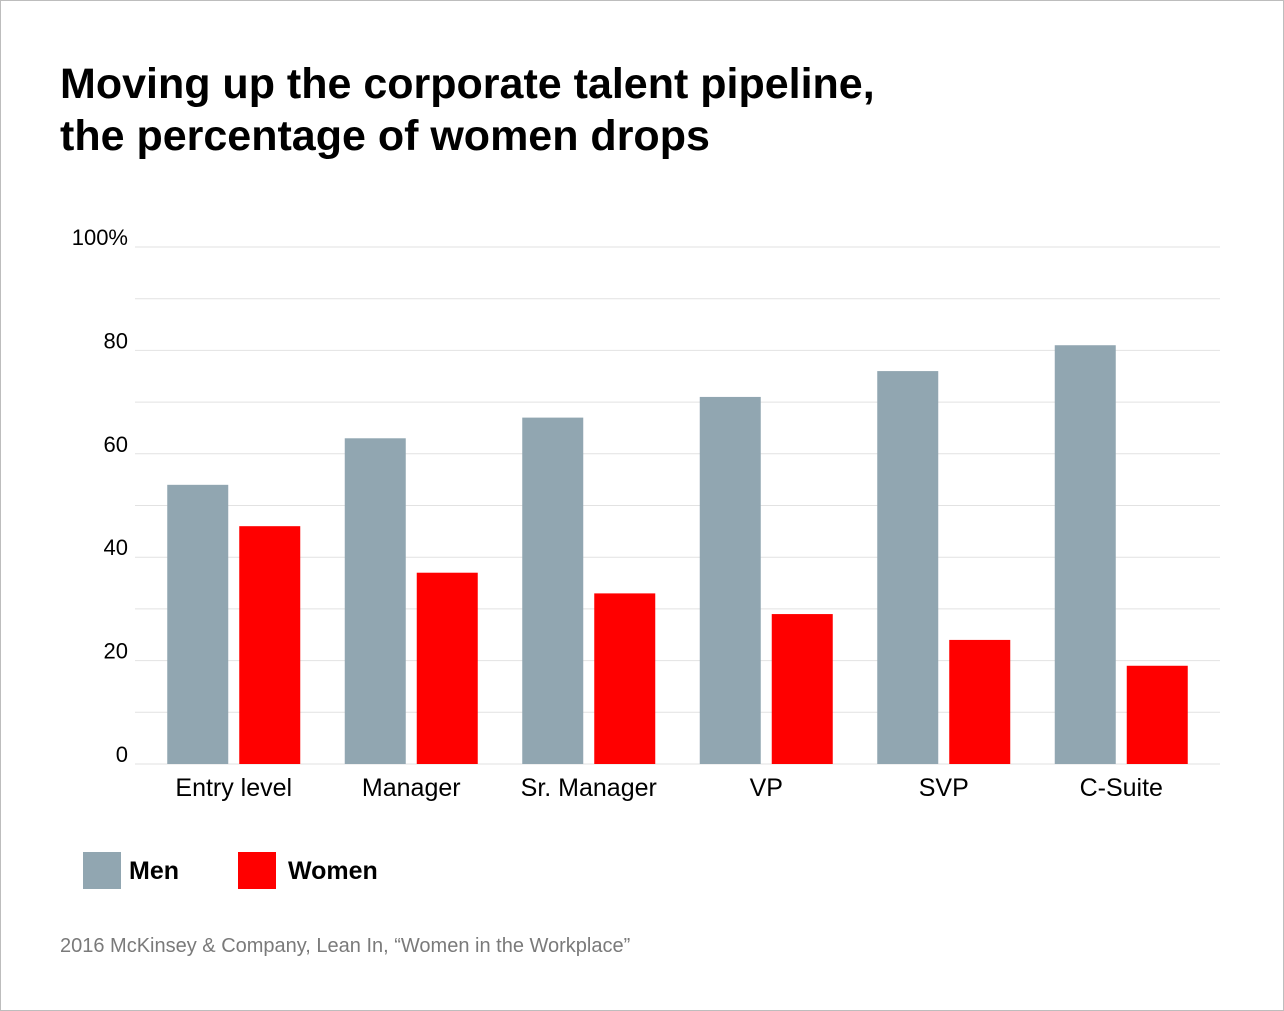 The height and width of the screenshot is (1011, 1284). I want to click on bar-women-c-suite, so click(1157, 714).